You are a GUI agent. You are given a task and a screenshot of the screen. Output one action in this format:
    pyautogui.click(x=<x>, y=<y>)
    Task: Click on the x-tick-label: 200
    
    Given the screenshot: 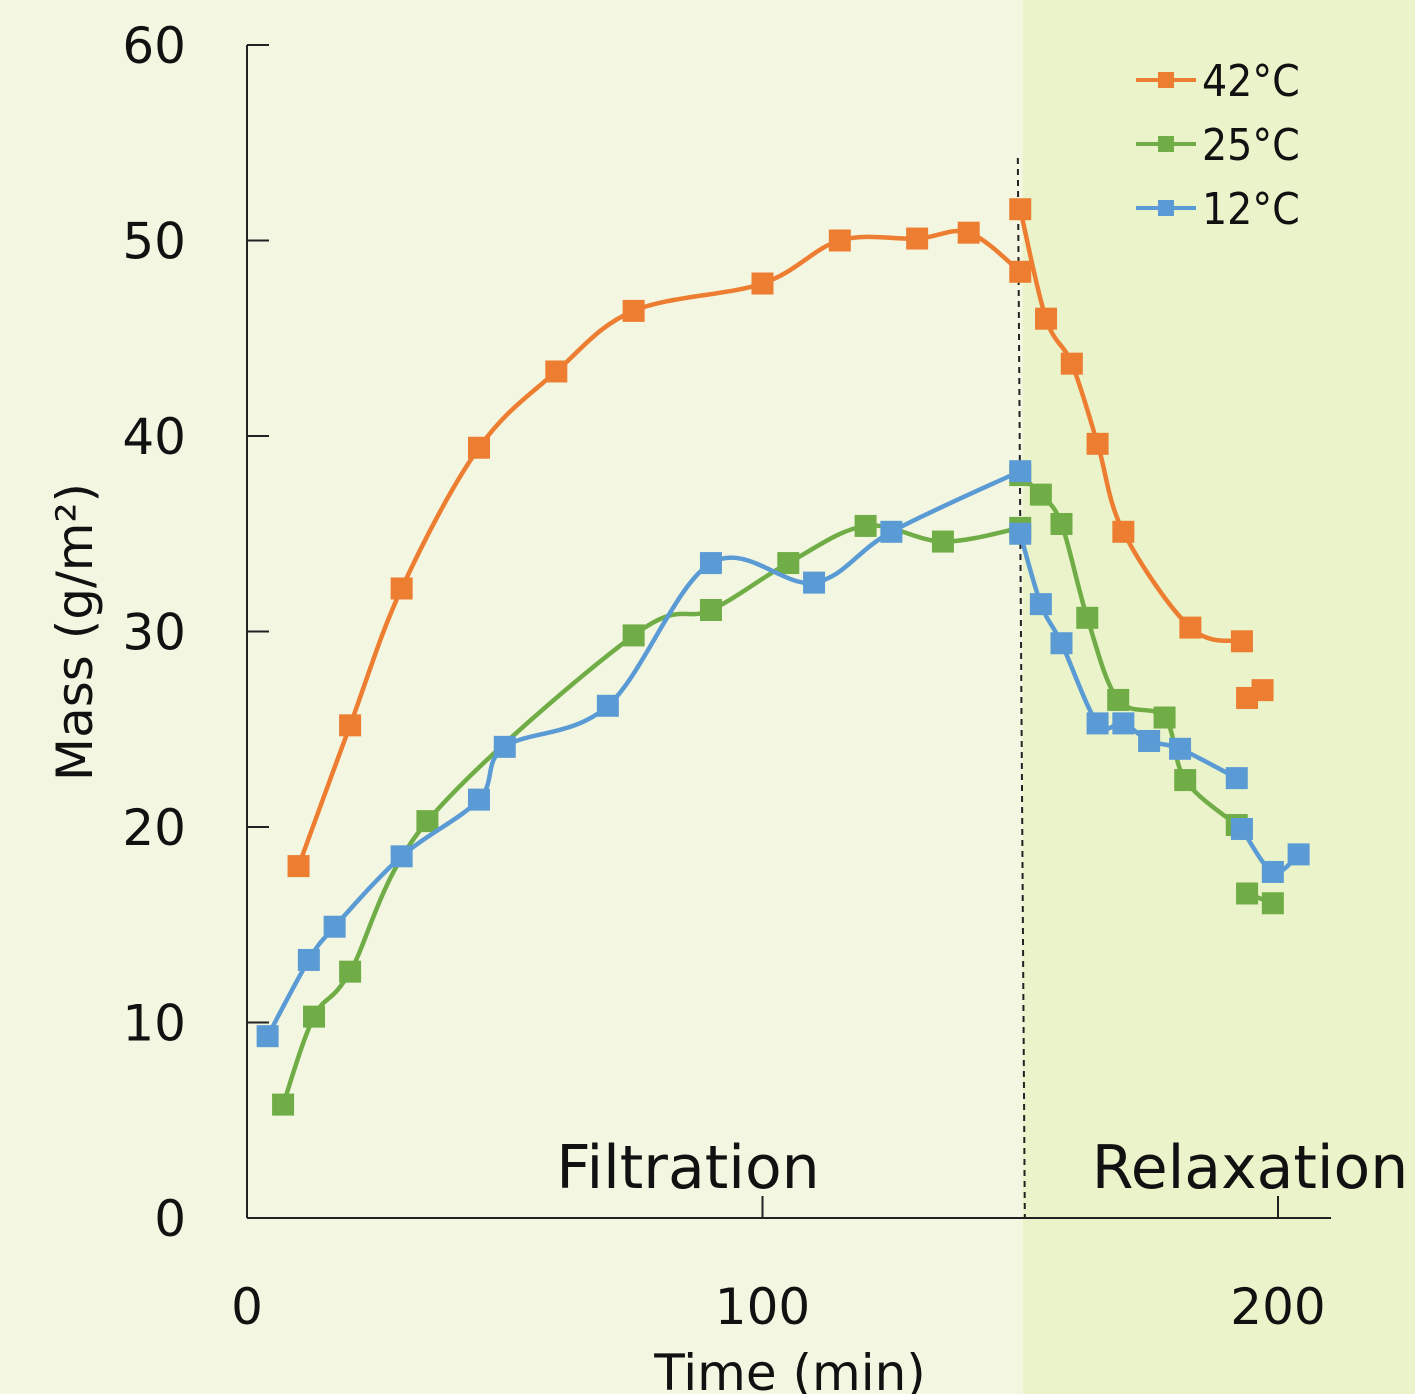 What is the action you would take?
    pyautogui.click(x=1277, y=1307)
    